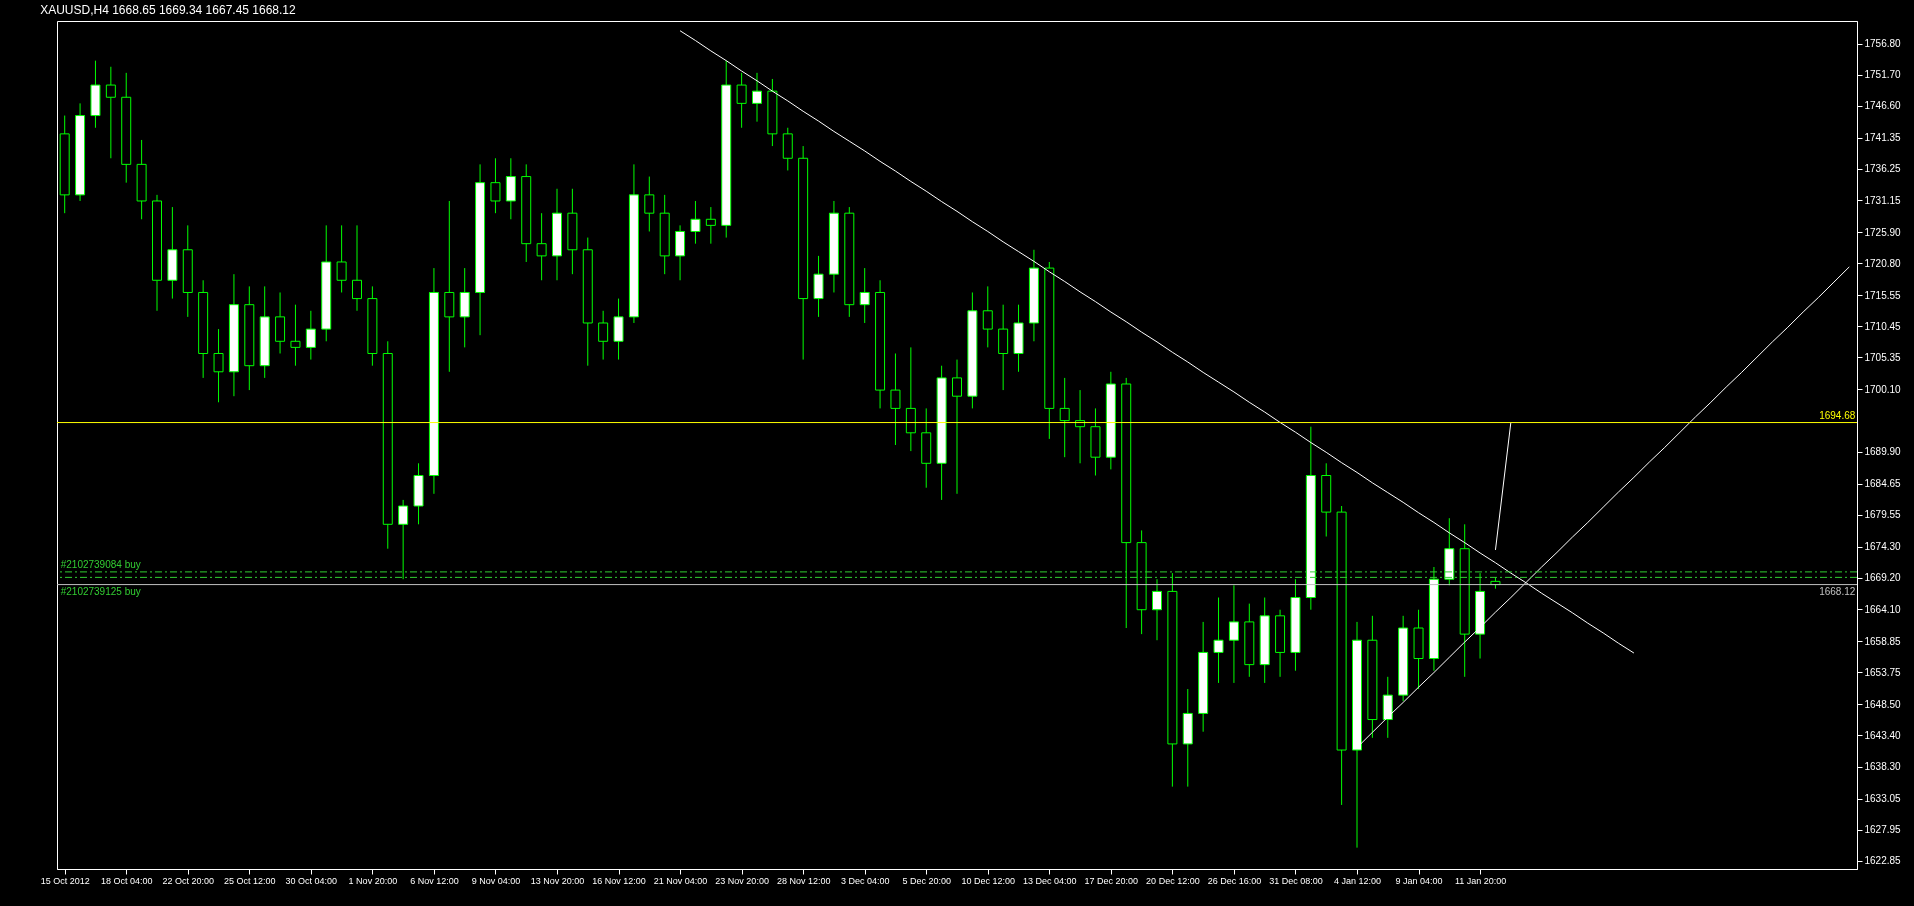  Describe the element at coordinates (865, 880) in the screenshot. I see `x-tick-label: 3 Dec 04:00` at that location.